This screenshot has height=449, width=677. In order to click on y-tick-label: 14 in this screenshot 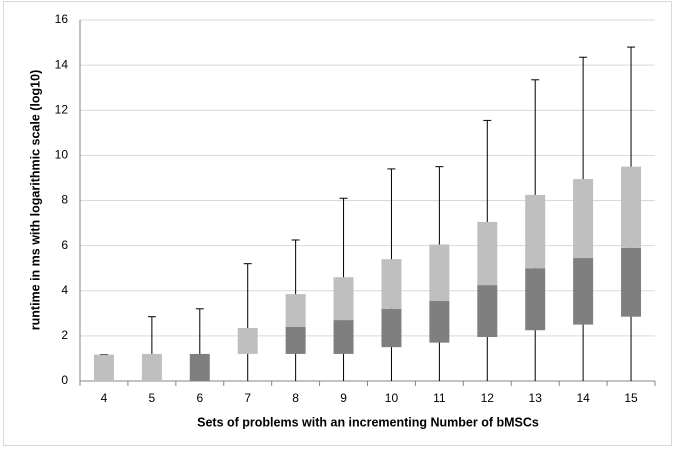, I will do `click(62, 64)`.